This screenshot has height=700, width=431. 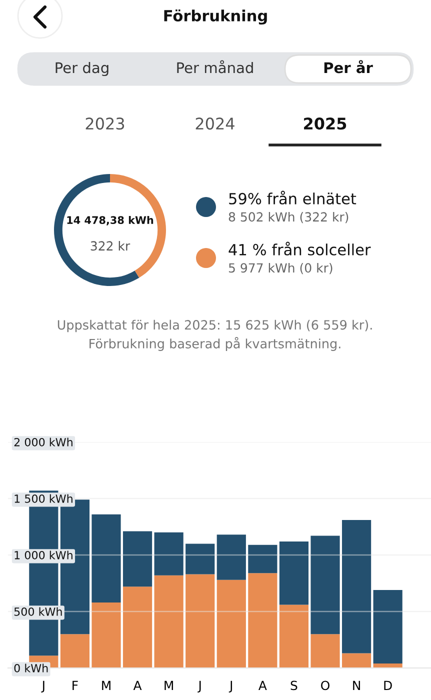 I want to click on text: Per dag, so click(x=82, y=69).